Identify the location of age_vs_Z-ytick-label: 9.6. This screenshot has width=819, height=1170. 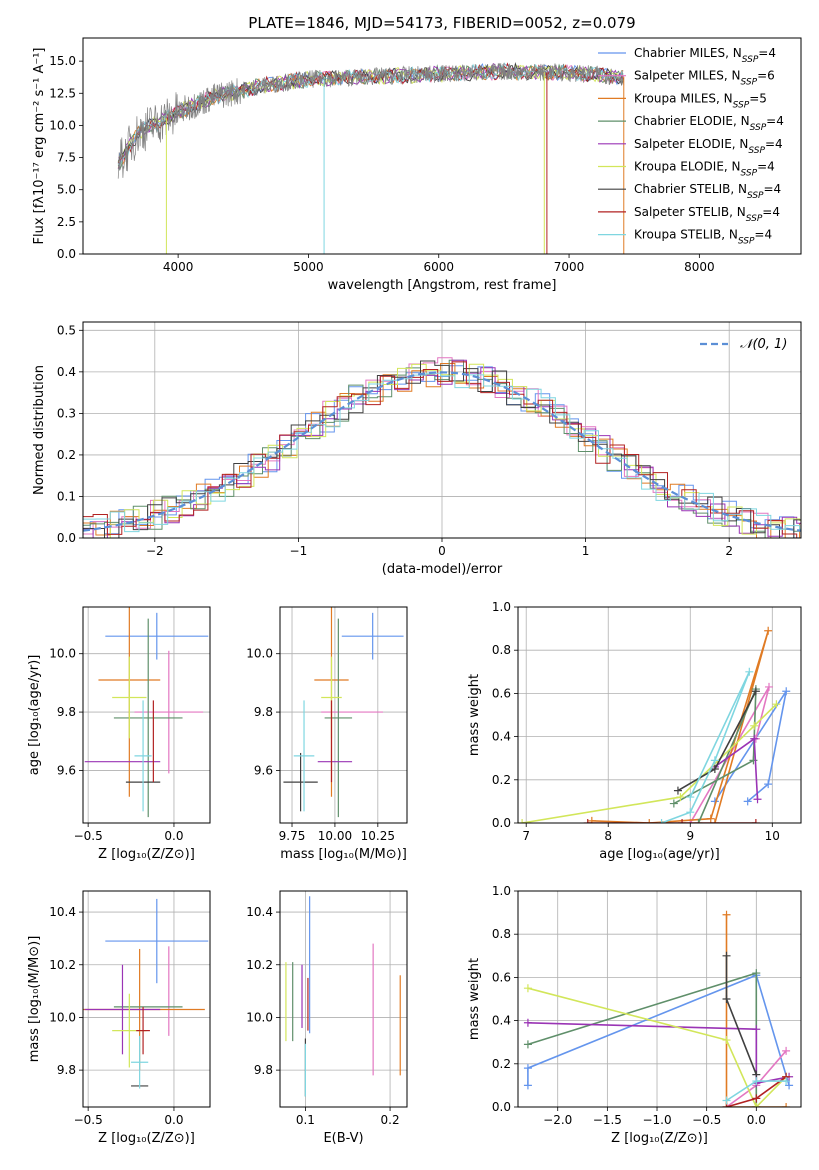
(66, 770).